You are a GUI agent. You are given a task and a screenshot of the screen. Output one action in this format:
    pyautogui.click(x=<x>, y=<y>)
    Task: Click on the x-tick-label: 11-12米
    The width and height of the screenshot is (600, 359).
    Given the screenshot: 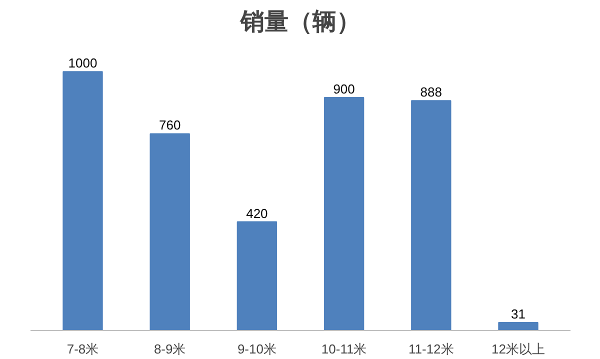 What is the action you would take?
    pyautogui.click(x=431, y=349)
    